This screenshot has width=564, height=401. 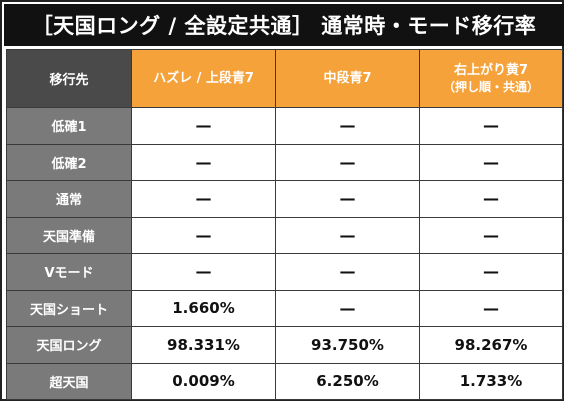 What do you see at coordinates (347, 381) in the screenshot?
I see `rate-cell: 6.250%` at bounding box center [347, 381].